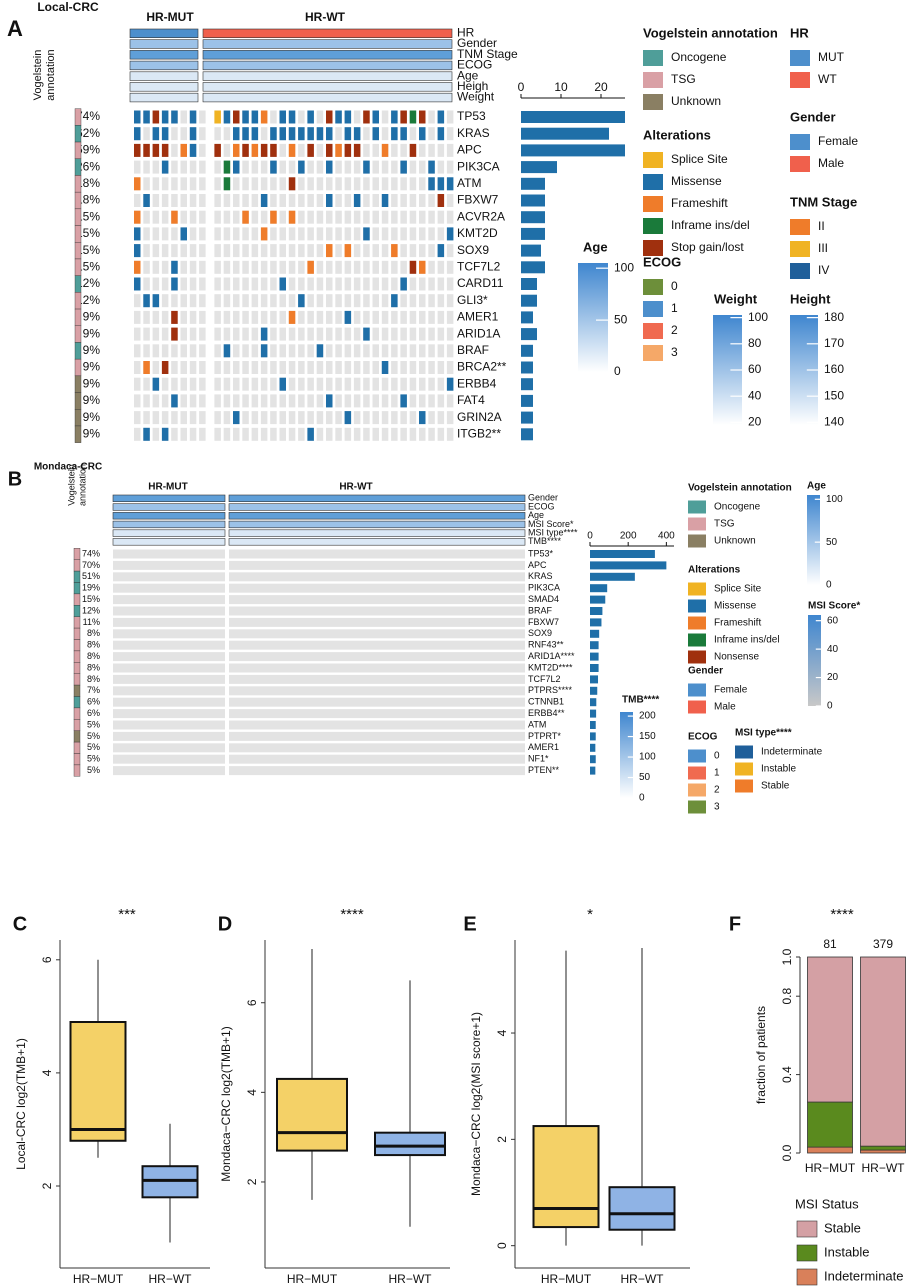 The height and width of the screenshot is (1287, 913). I want to click on legend-label: Missense, so click(735, 606).